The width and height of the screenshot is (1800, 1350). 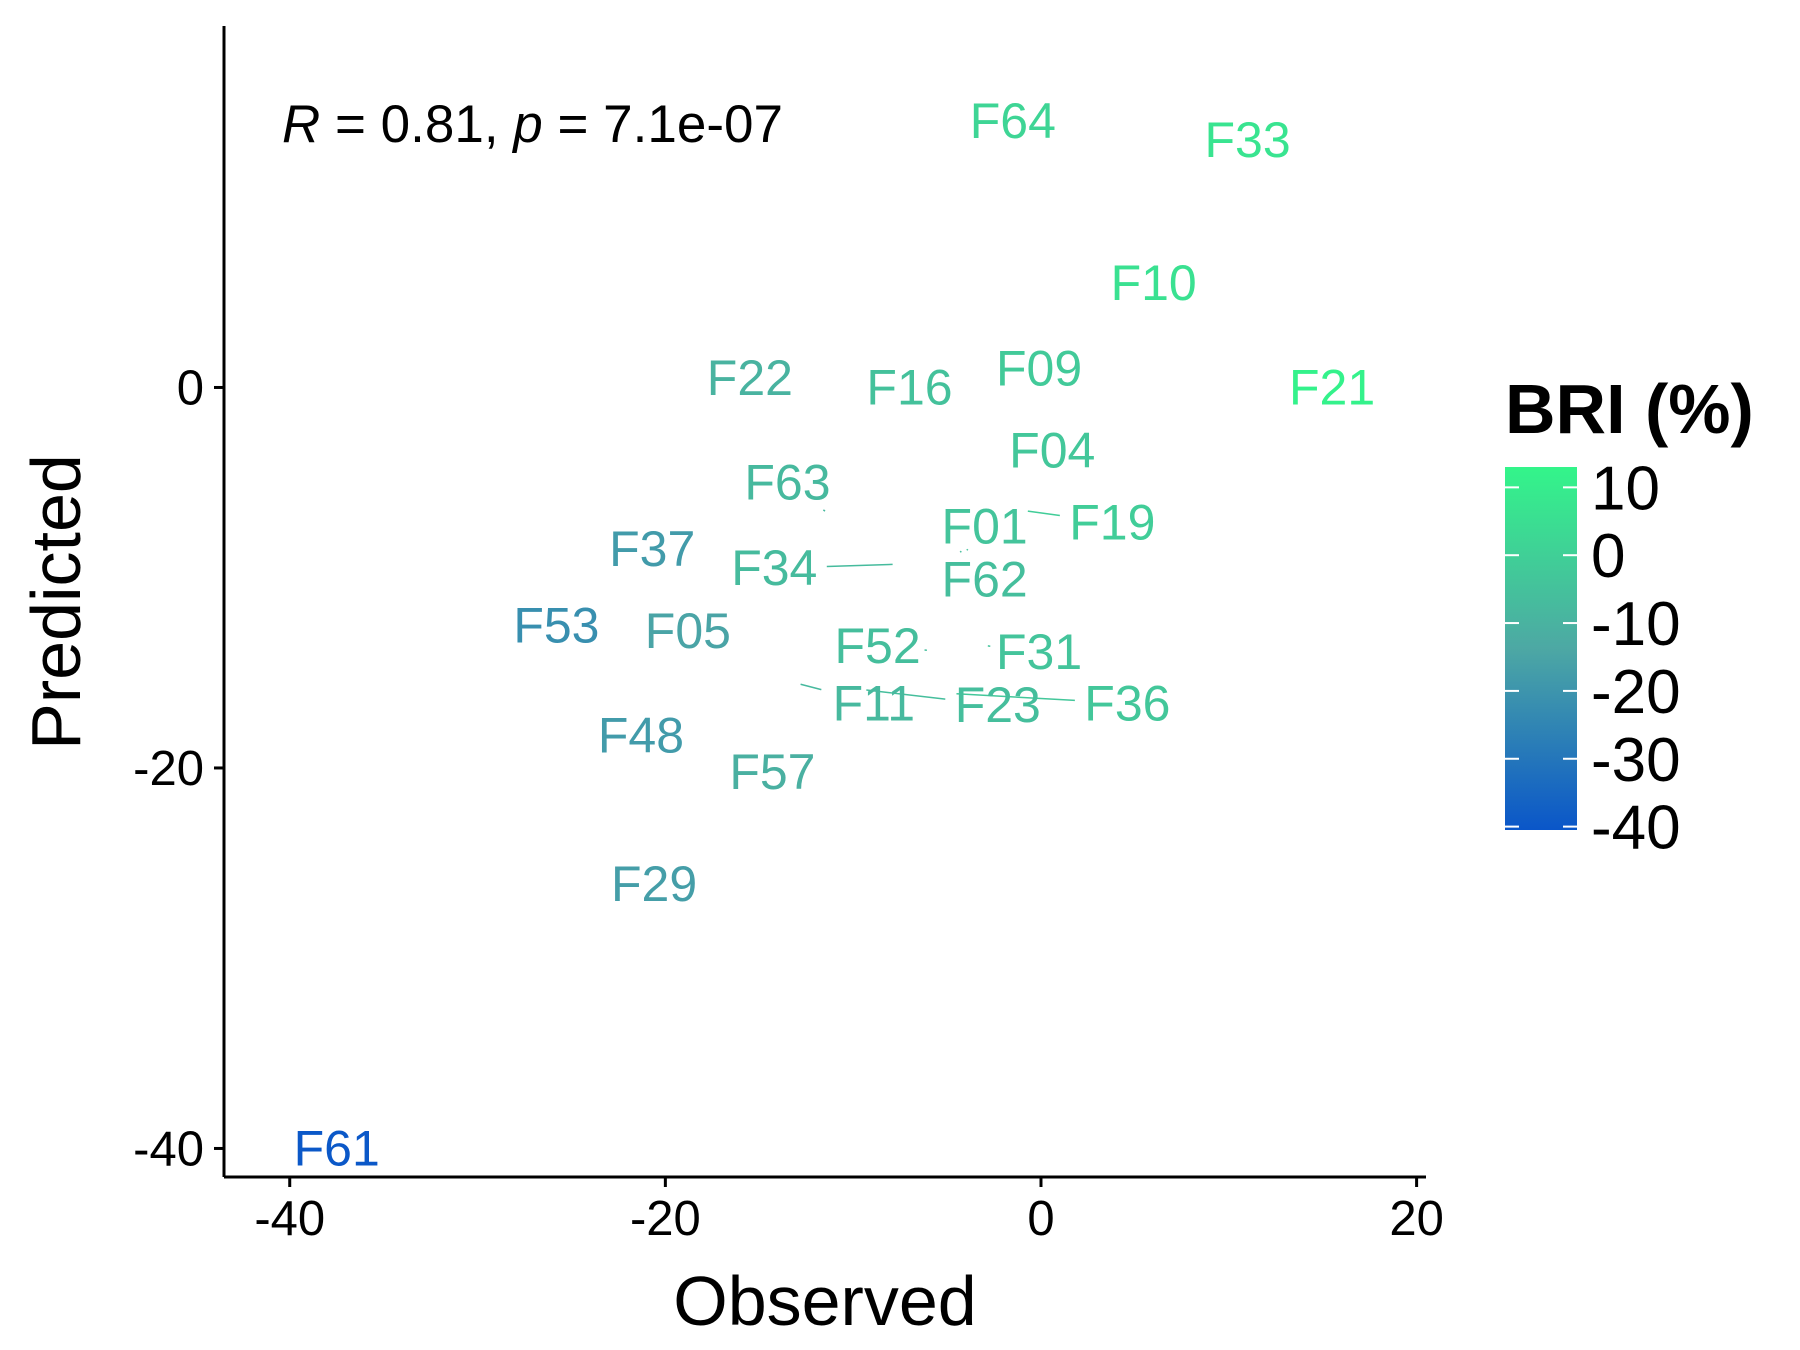 I want to click on label-segment-f34, so click(x=859, y=565).